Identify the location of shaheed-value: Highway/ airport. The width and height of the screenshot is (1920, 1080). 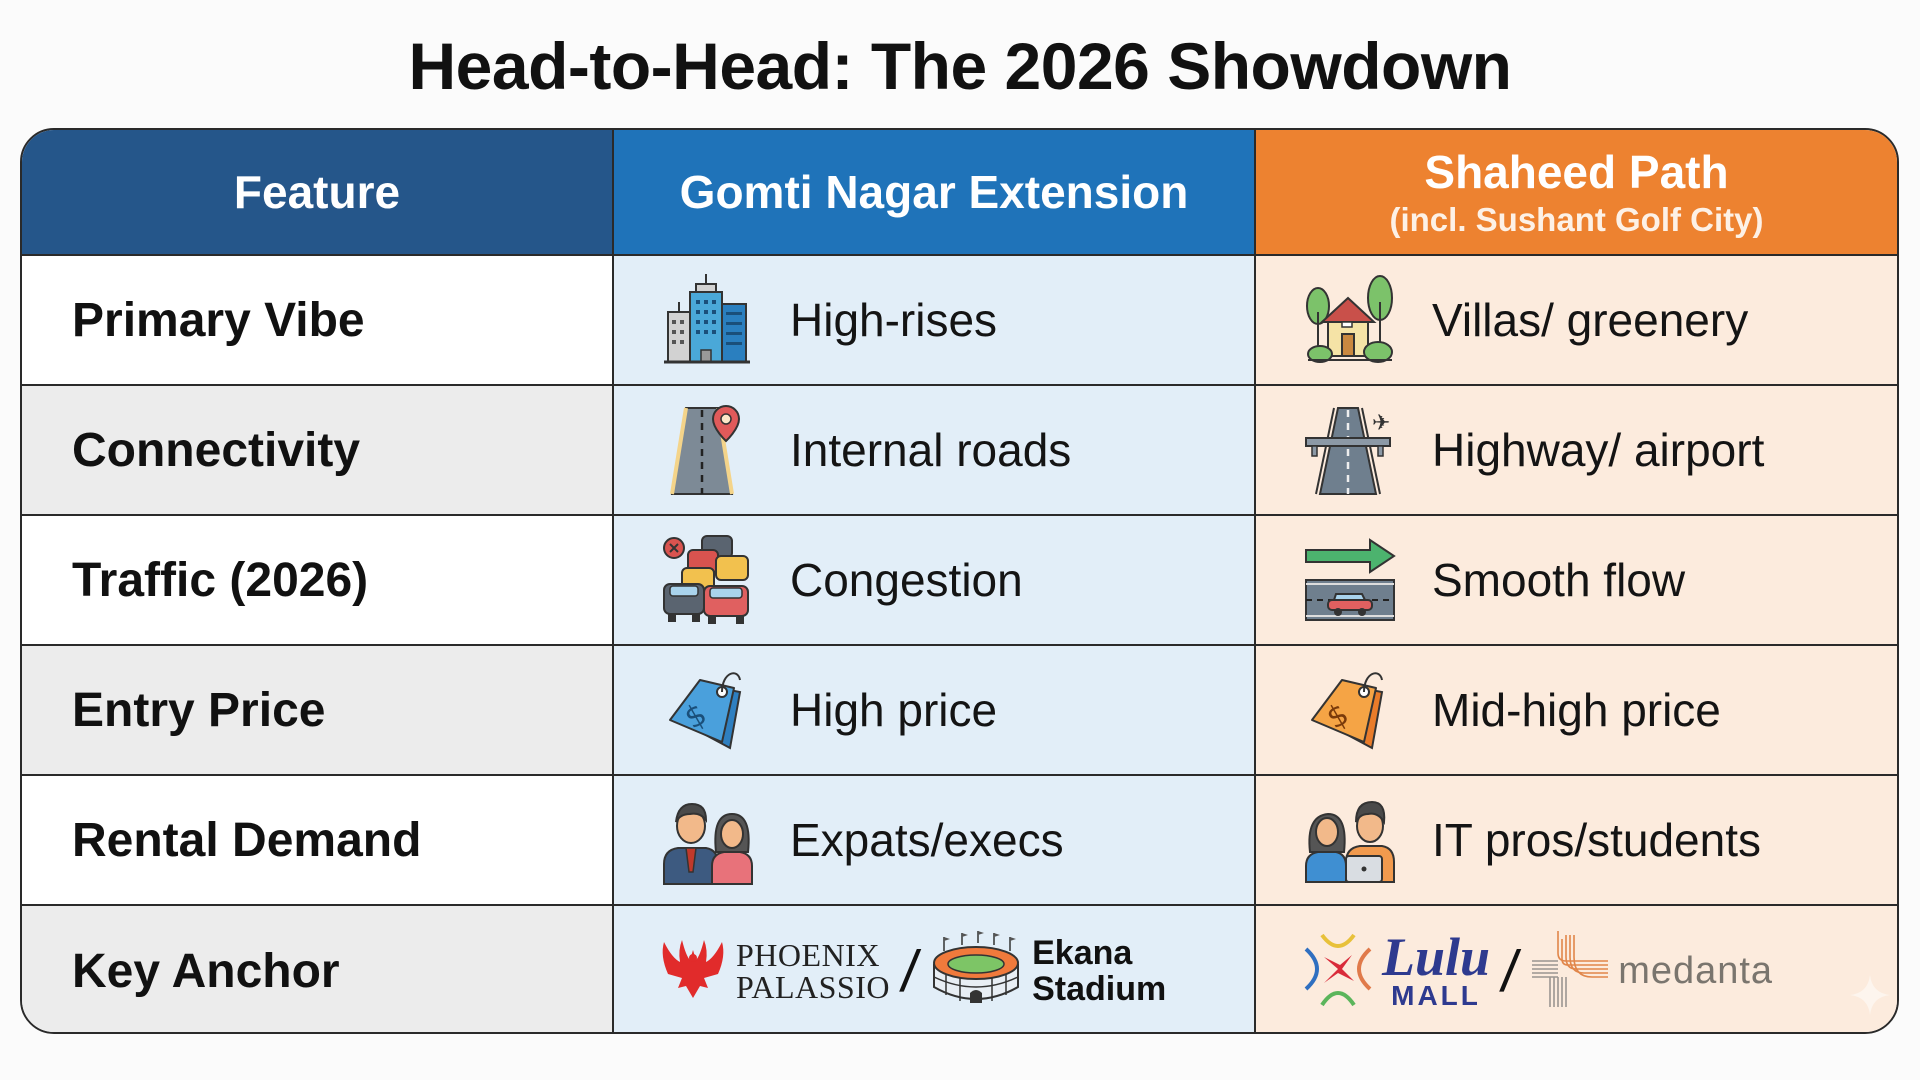
(1598, 450).